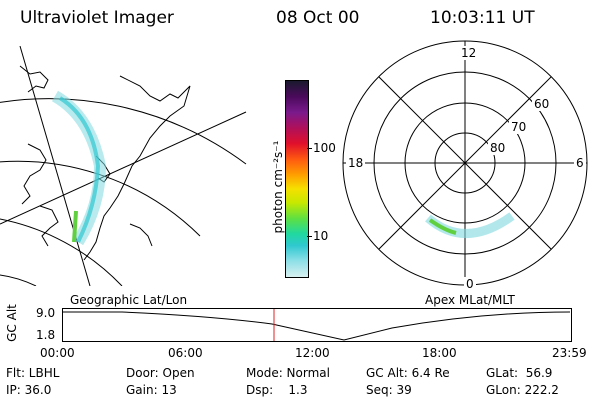 The width and height of the screenshot is (600, 400). What do you see at coordinates (519, 373) in the screenshot?
I see `glat-readout: GLat: 56.9` at bounding box center [519, 373].